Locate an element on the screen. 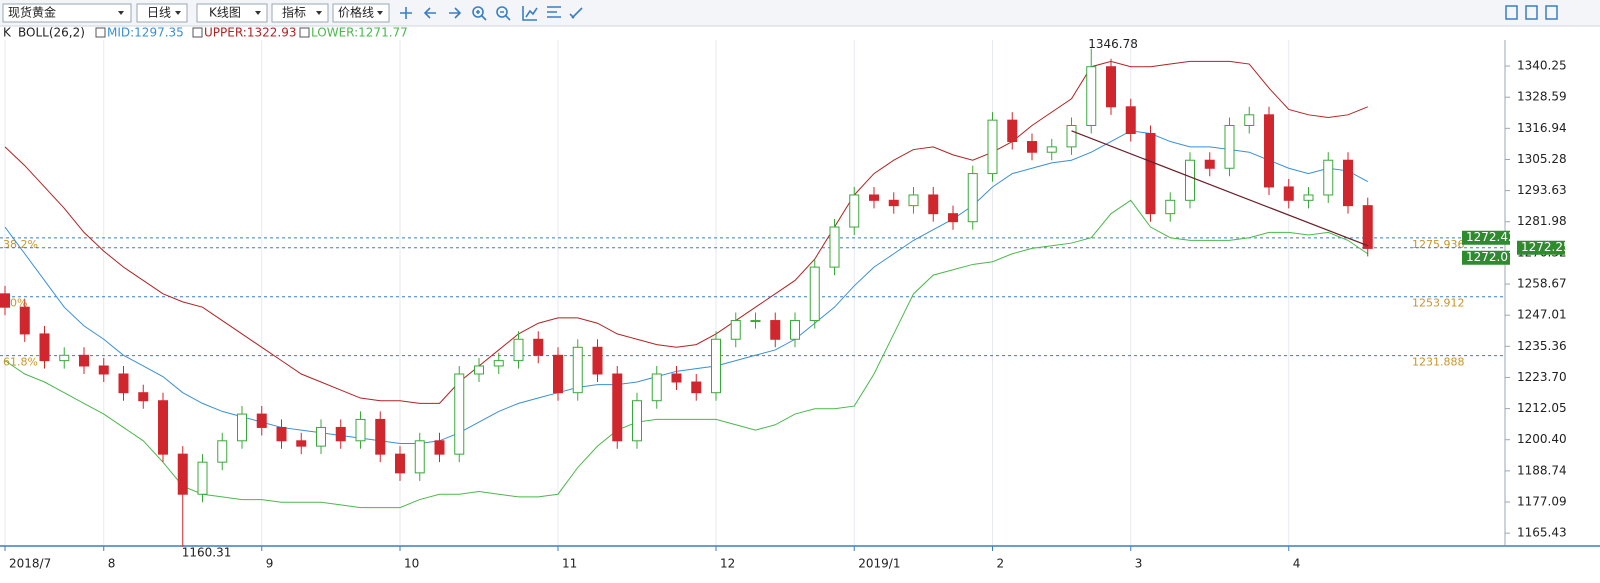 This screenshot has height=583, width=1600. zoom-in-icon is located at coordinates (478, 12).